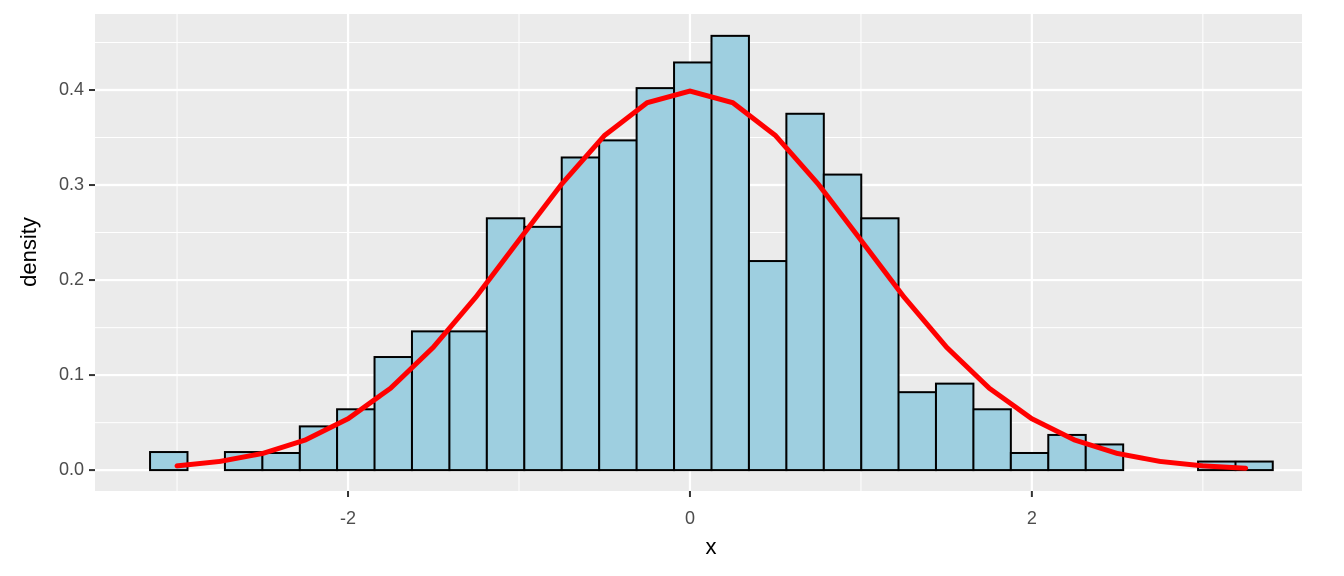 The image size is (1344, 576). I want to click on x-tick-label: -2, so click(348, 518).